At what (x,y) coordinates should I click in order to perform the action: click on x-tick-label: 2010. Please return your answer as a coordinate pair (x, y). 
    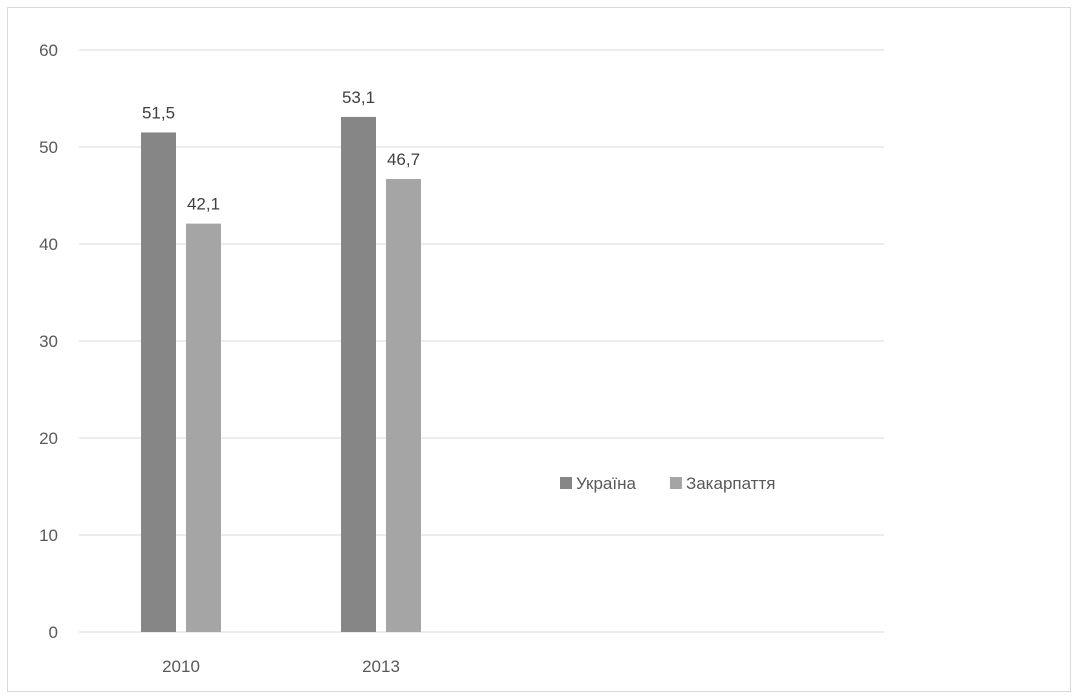
    Looking at the image, I should click on (181, 666).